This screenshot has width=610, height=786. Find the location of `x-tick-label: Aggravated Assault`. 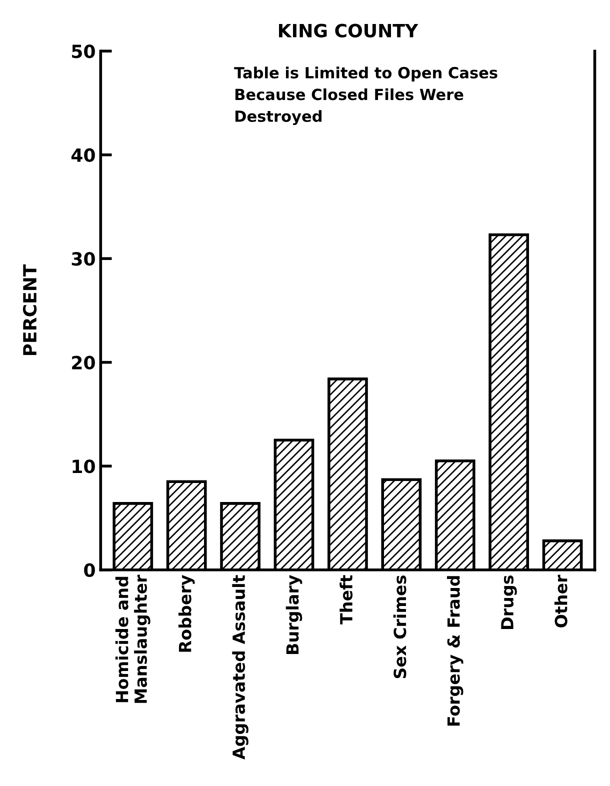

x-tick-label: Aggravated Assault is located at coordinates (240, 667).